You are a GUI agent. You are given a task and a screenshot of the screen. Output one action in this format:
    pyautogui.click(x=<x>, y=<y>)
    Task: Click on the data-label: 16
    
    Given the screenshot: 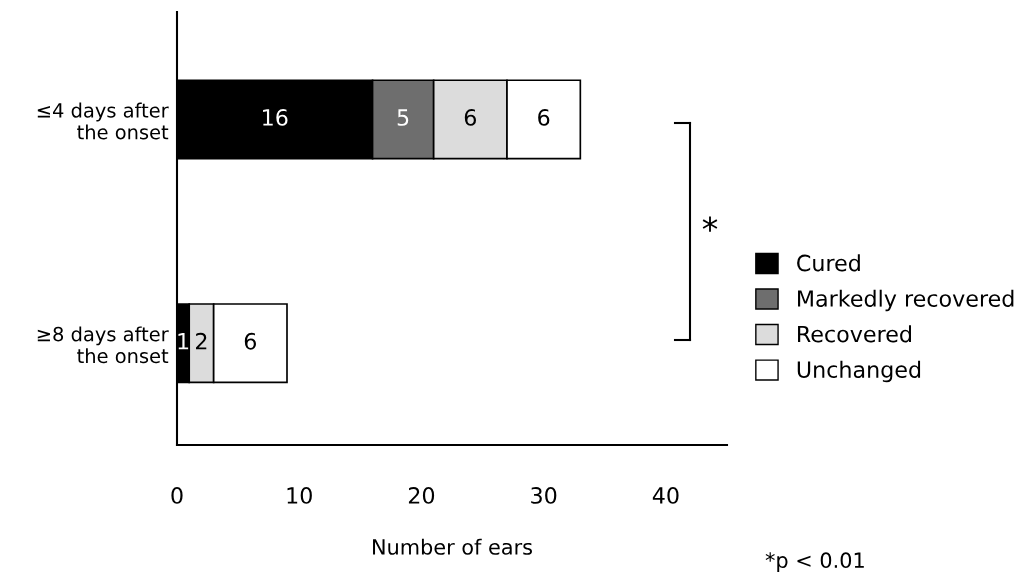 What is the action you would take?
    pyautogui.click(x=275, y=117)
    